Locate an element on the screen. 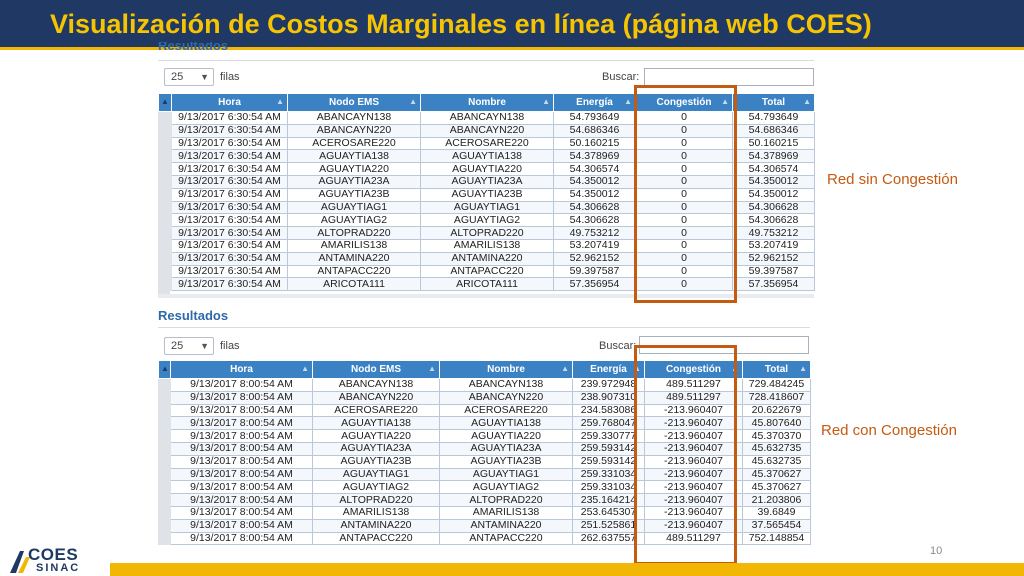 This screenshot has width=1024, height=576. table-cell: ARICOTA111 is located at coordinates (487, 284).